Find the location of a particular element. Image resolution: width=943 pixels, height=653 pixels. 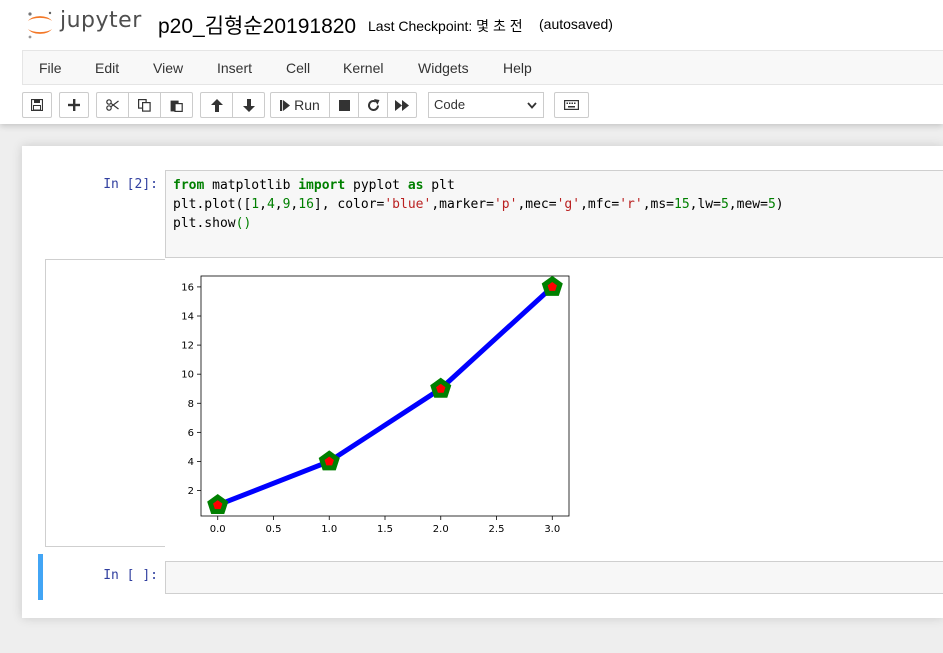

arrow-down-icon is located at coordinates (248, 105).